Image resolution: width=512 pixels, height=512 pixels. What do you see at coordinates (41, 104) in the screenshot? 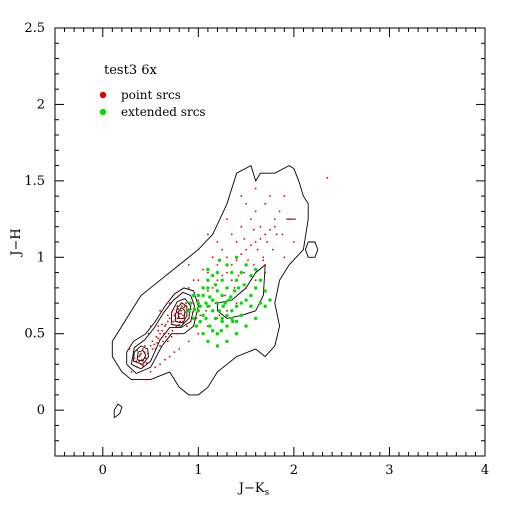
I see `y-tick-label: 2` at bounding box center [41, 104].